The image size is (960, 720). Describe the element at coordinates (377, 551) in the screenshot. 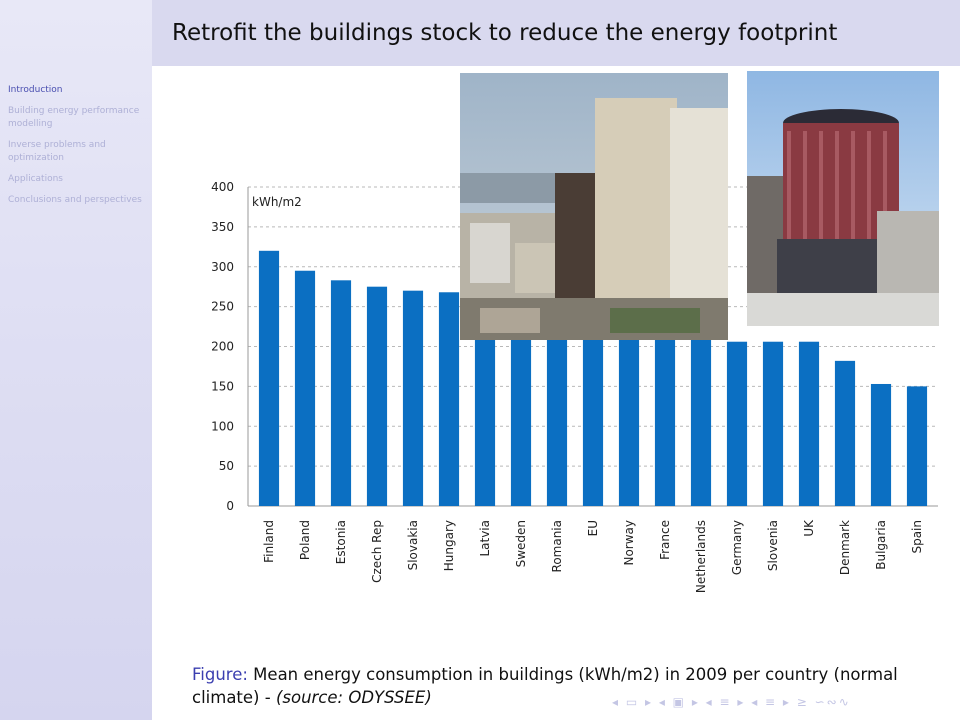

I see `x-tick-label: Czech Rep` at that location.